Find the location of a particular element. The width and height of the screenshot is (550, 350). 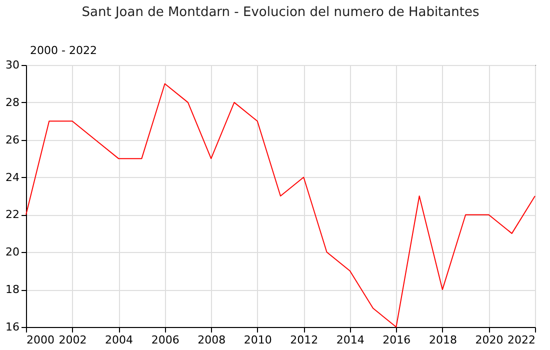

x-tick-label: 2016 is located at coordinates (396, 340).